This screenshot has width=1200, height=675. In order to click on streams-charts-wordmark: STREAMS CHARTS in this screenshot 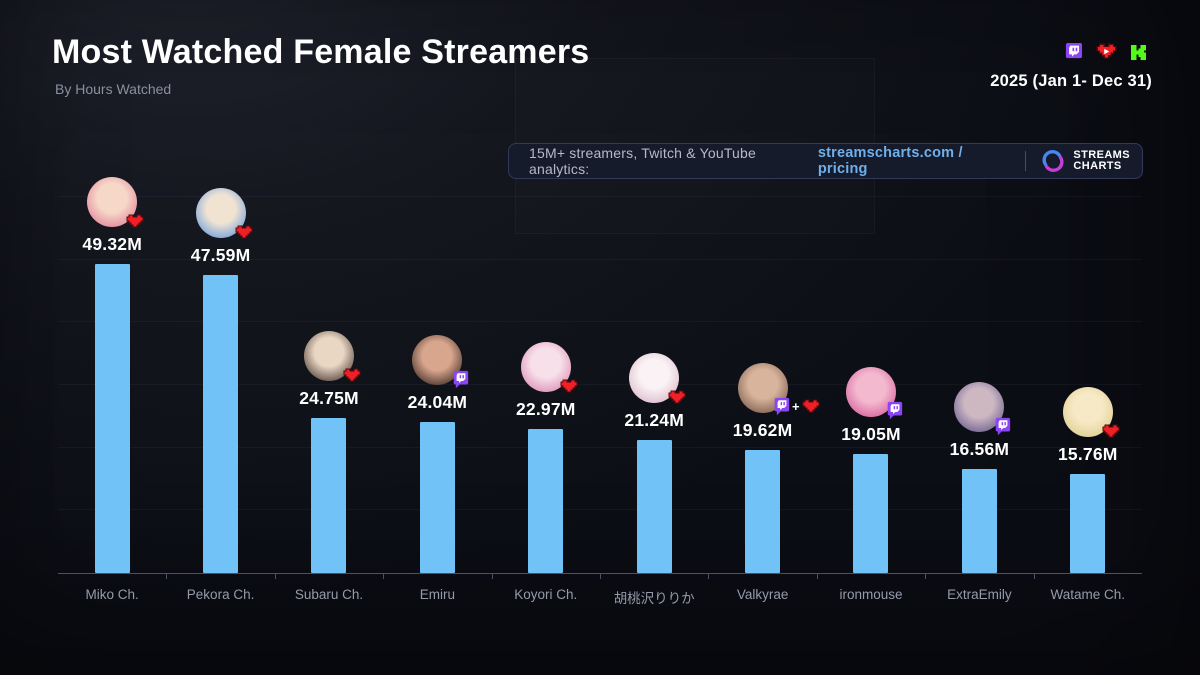, I will do `click(1101, 161)`.